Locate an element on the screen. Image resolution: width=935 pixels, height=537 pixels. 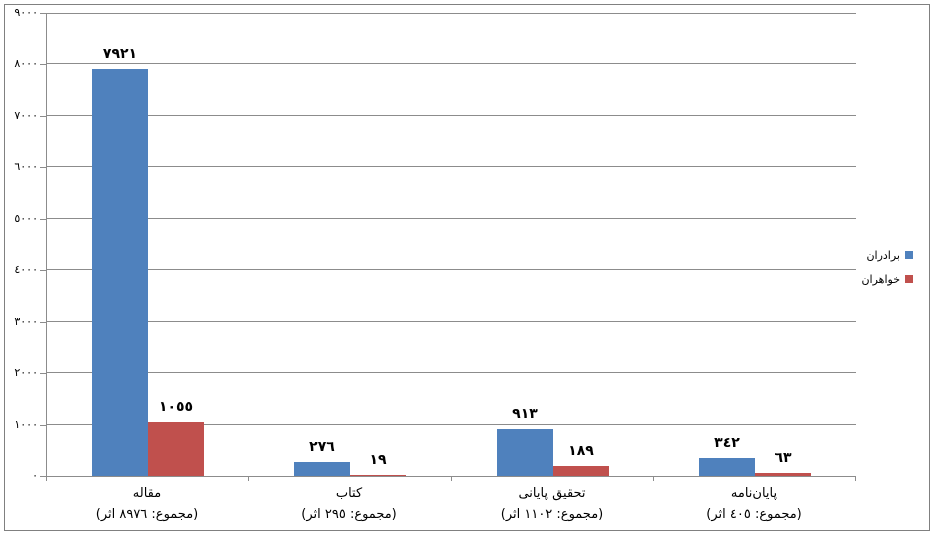
bar-برادران-3 is located at coordinates (525, 452).